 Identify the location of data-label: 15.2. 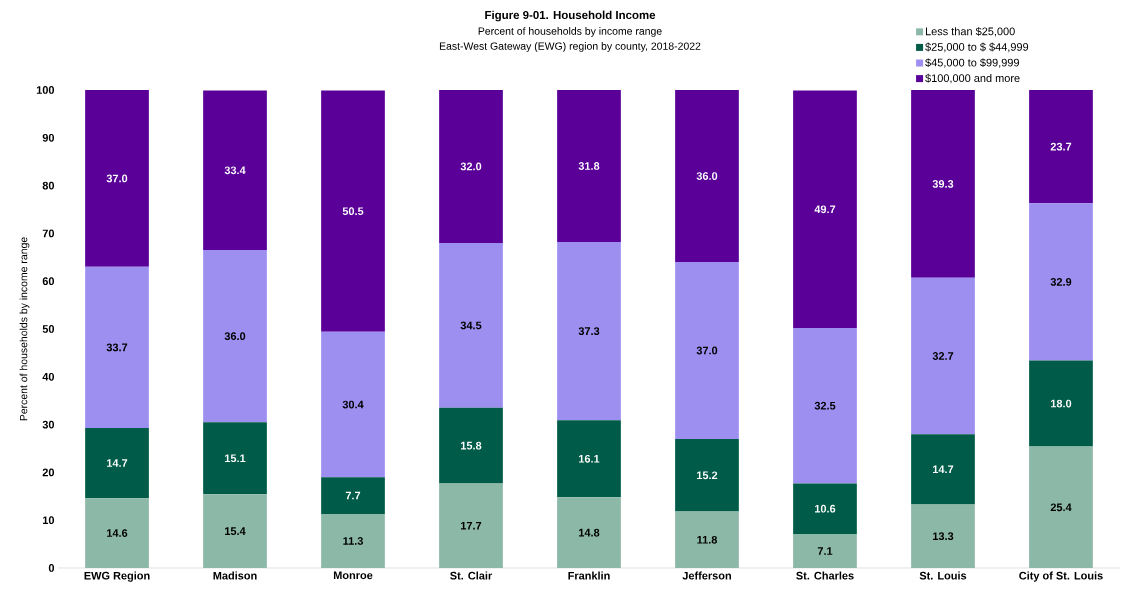
(707, 475).